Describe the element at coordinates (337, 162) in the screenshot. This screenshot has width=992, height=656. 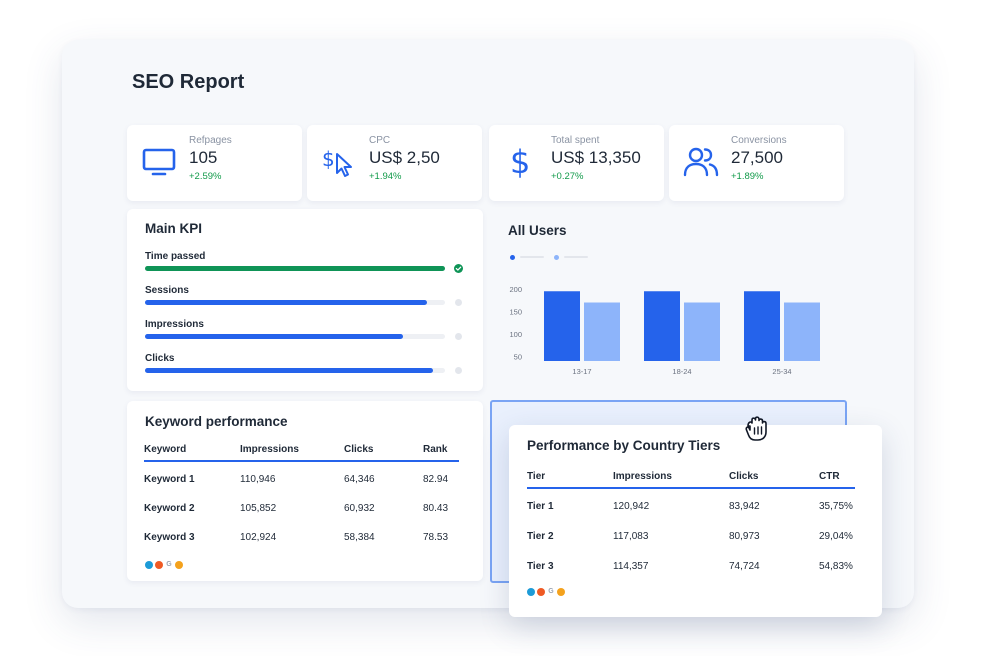
I see `dollar-cursor-icon: $` at that location.